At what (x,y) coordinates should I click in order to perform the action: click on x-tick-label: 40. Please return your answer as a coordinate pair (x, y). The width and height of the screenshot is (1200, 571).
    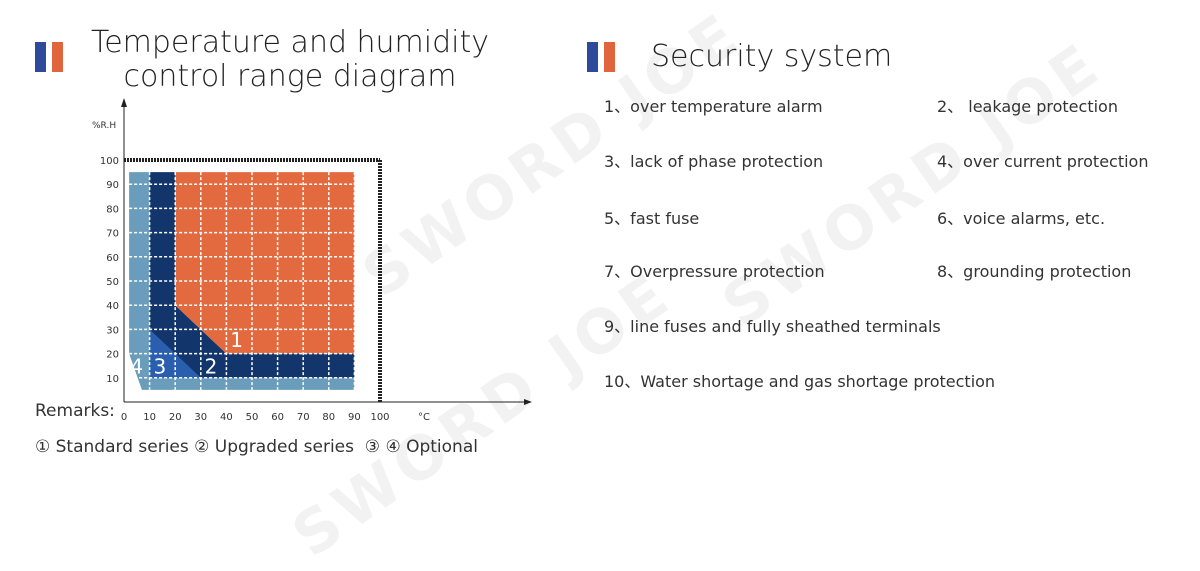
    Looking at the image, I should click on (226, 417).